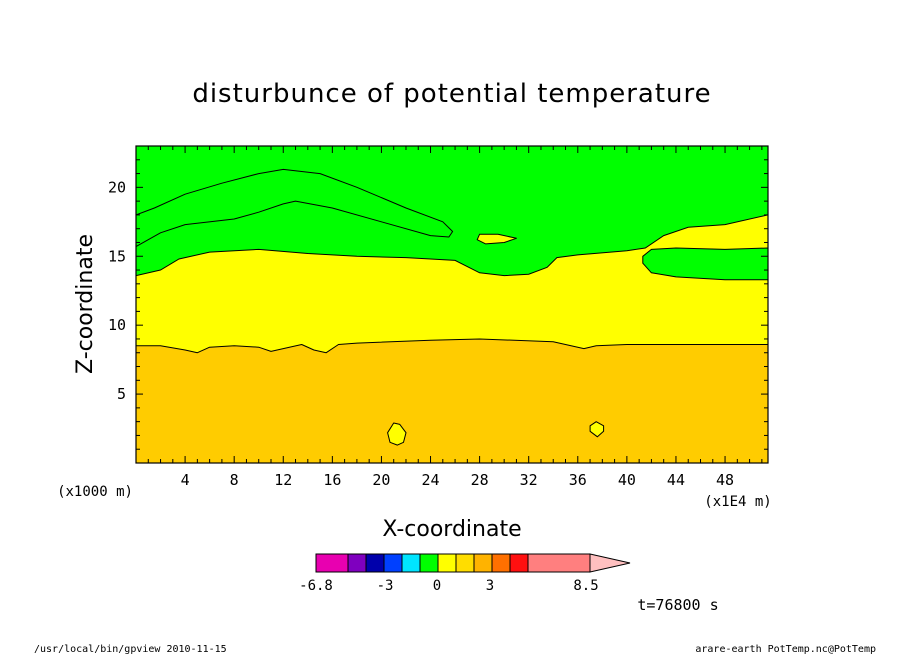 This screenshot has height=654, width=904. What do you see at coordinates (121, 394) in the screenshot?
I see `y-tick-label: 5` at bounding box center [121, 394].